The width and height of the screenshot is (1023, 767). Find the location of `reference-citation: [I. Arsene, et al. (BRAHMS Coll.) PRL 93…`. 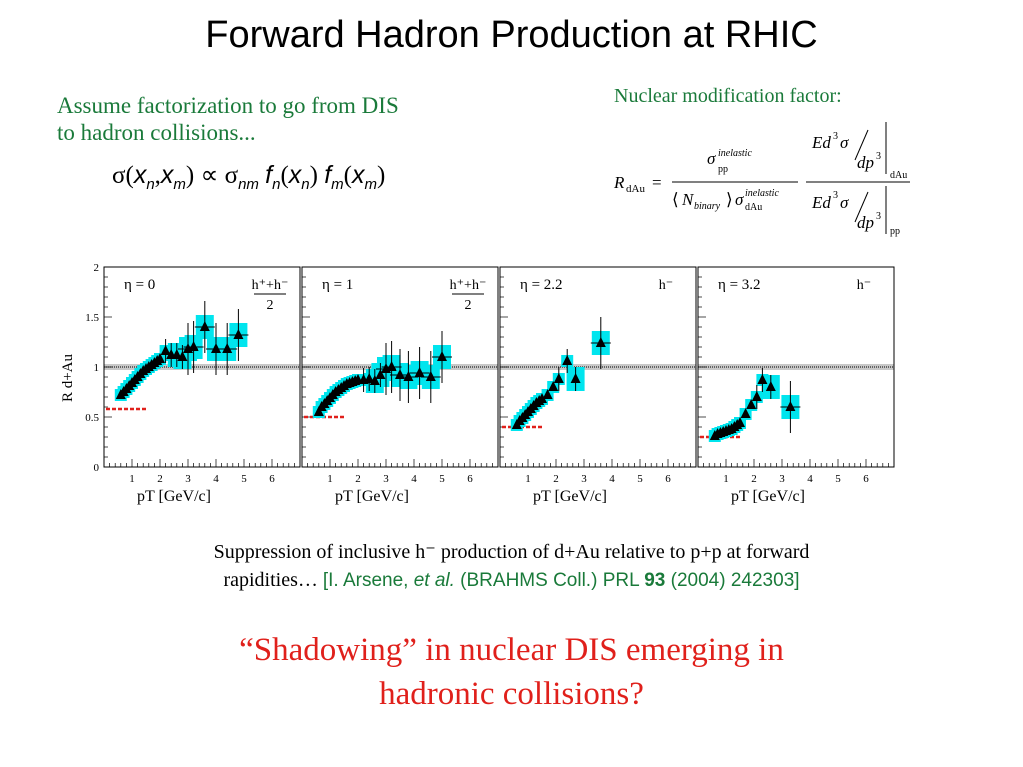

reference-citation: [I. Arsene, et al. (BRAHMS Coll.) PRL 93… is located at coordinates (561, 580).